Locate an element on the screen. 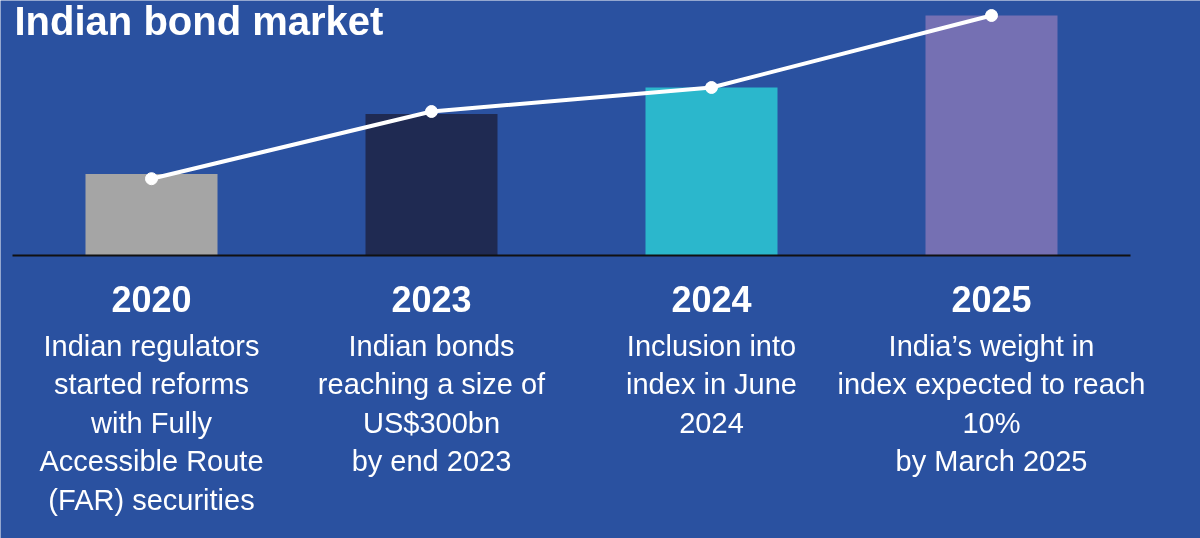  x-tick-label: 2020 is located at coordinates (151, 299).